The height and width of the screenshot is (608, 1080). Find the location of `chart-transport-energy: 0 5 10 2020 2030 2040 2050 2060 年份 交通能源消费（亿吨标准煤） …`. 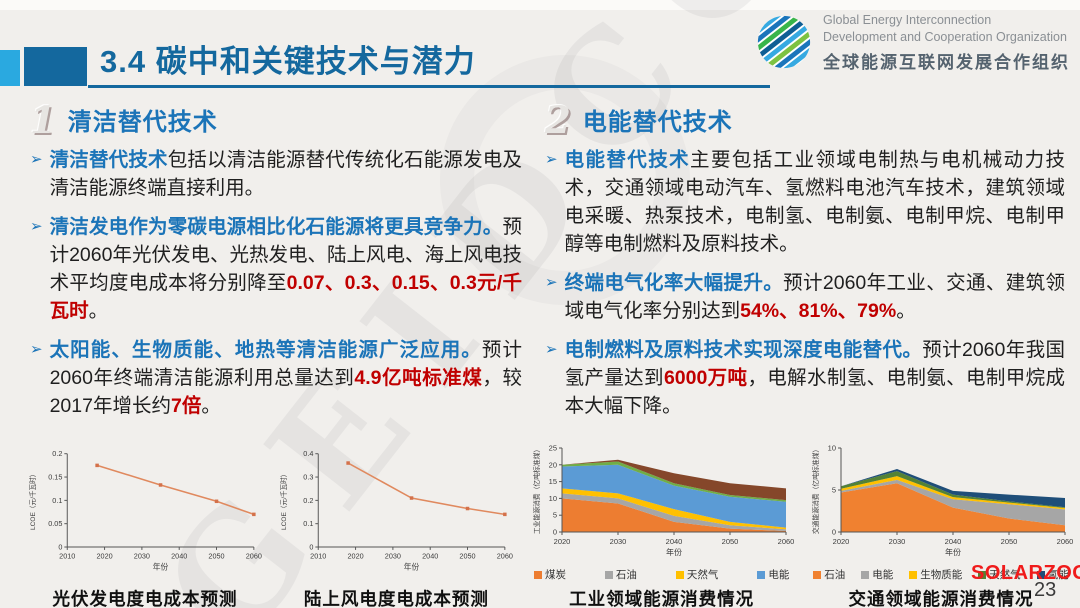

chart-transport-energy: 0 5 10 2020 2030 2040 2050 2060 年份 交通能源消费（亿吨标准煤） … is located at coordinates (941, 524).